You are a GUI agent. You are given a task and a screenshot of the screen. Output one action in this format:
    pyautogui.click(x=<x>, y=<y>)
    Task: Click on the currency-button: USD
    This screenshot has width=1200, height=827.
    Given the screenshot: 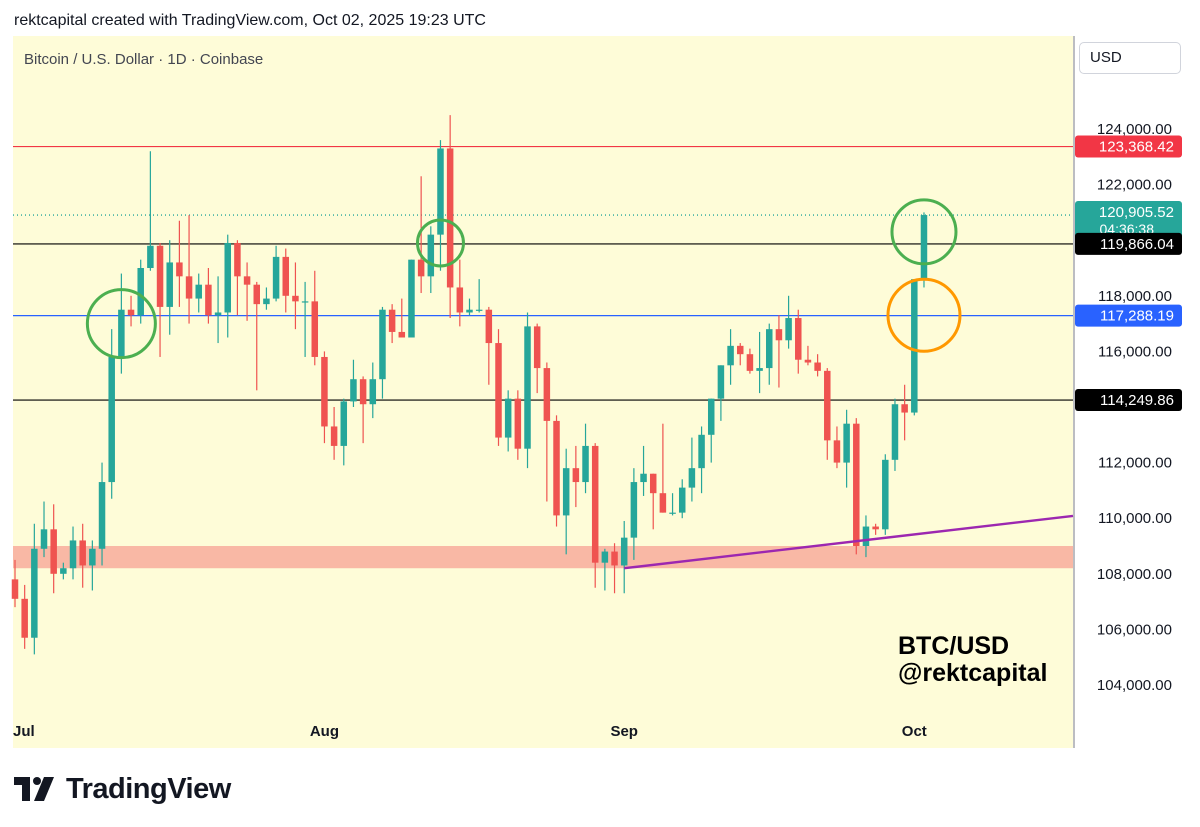 What is the action you would take?
    pyautogui.click(x=1130, y=58)
    